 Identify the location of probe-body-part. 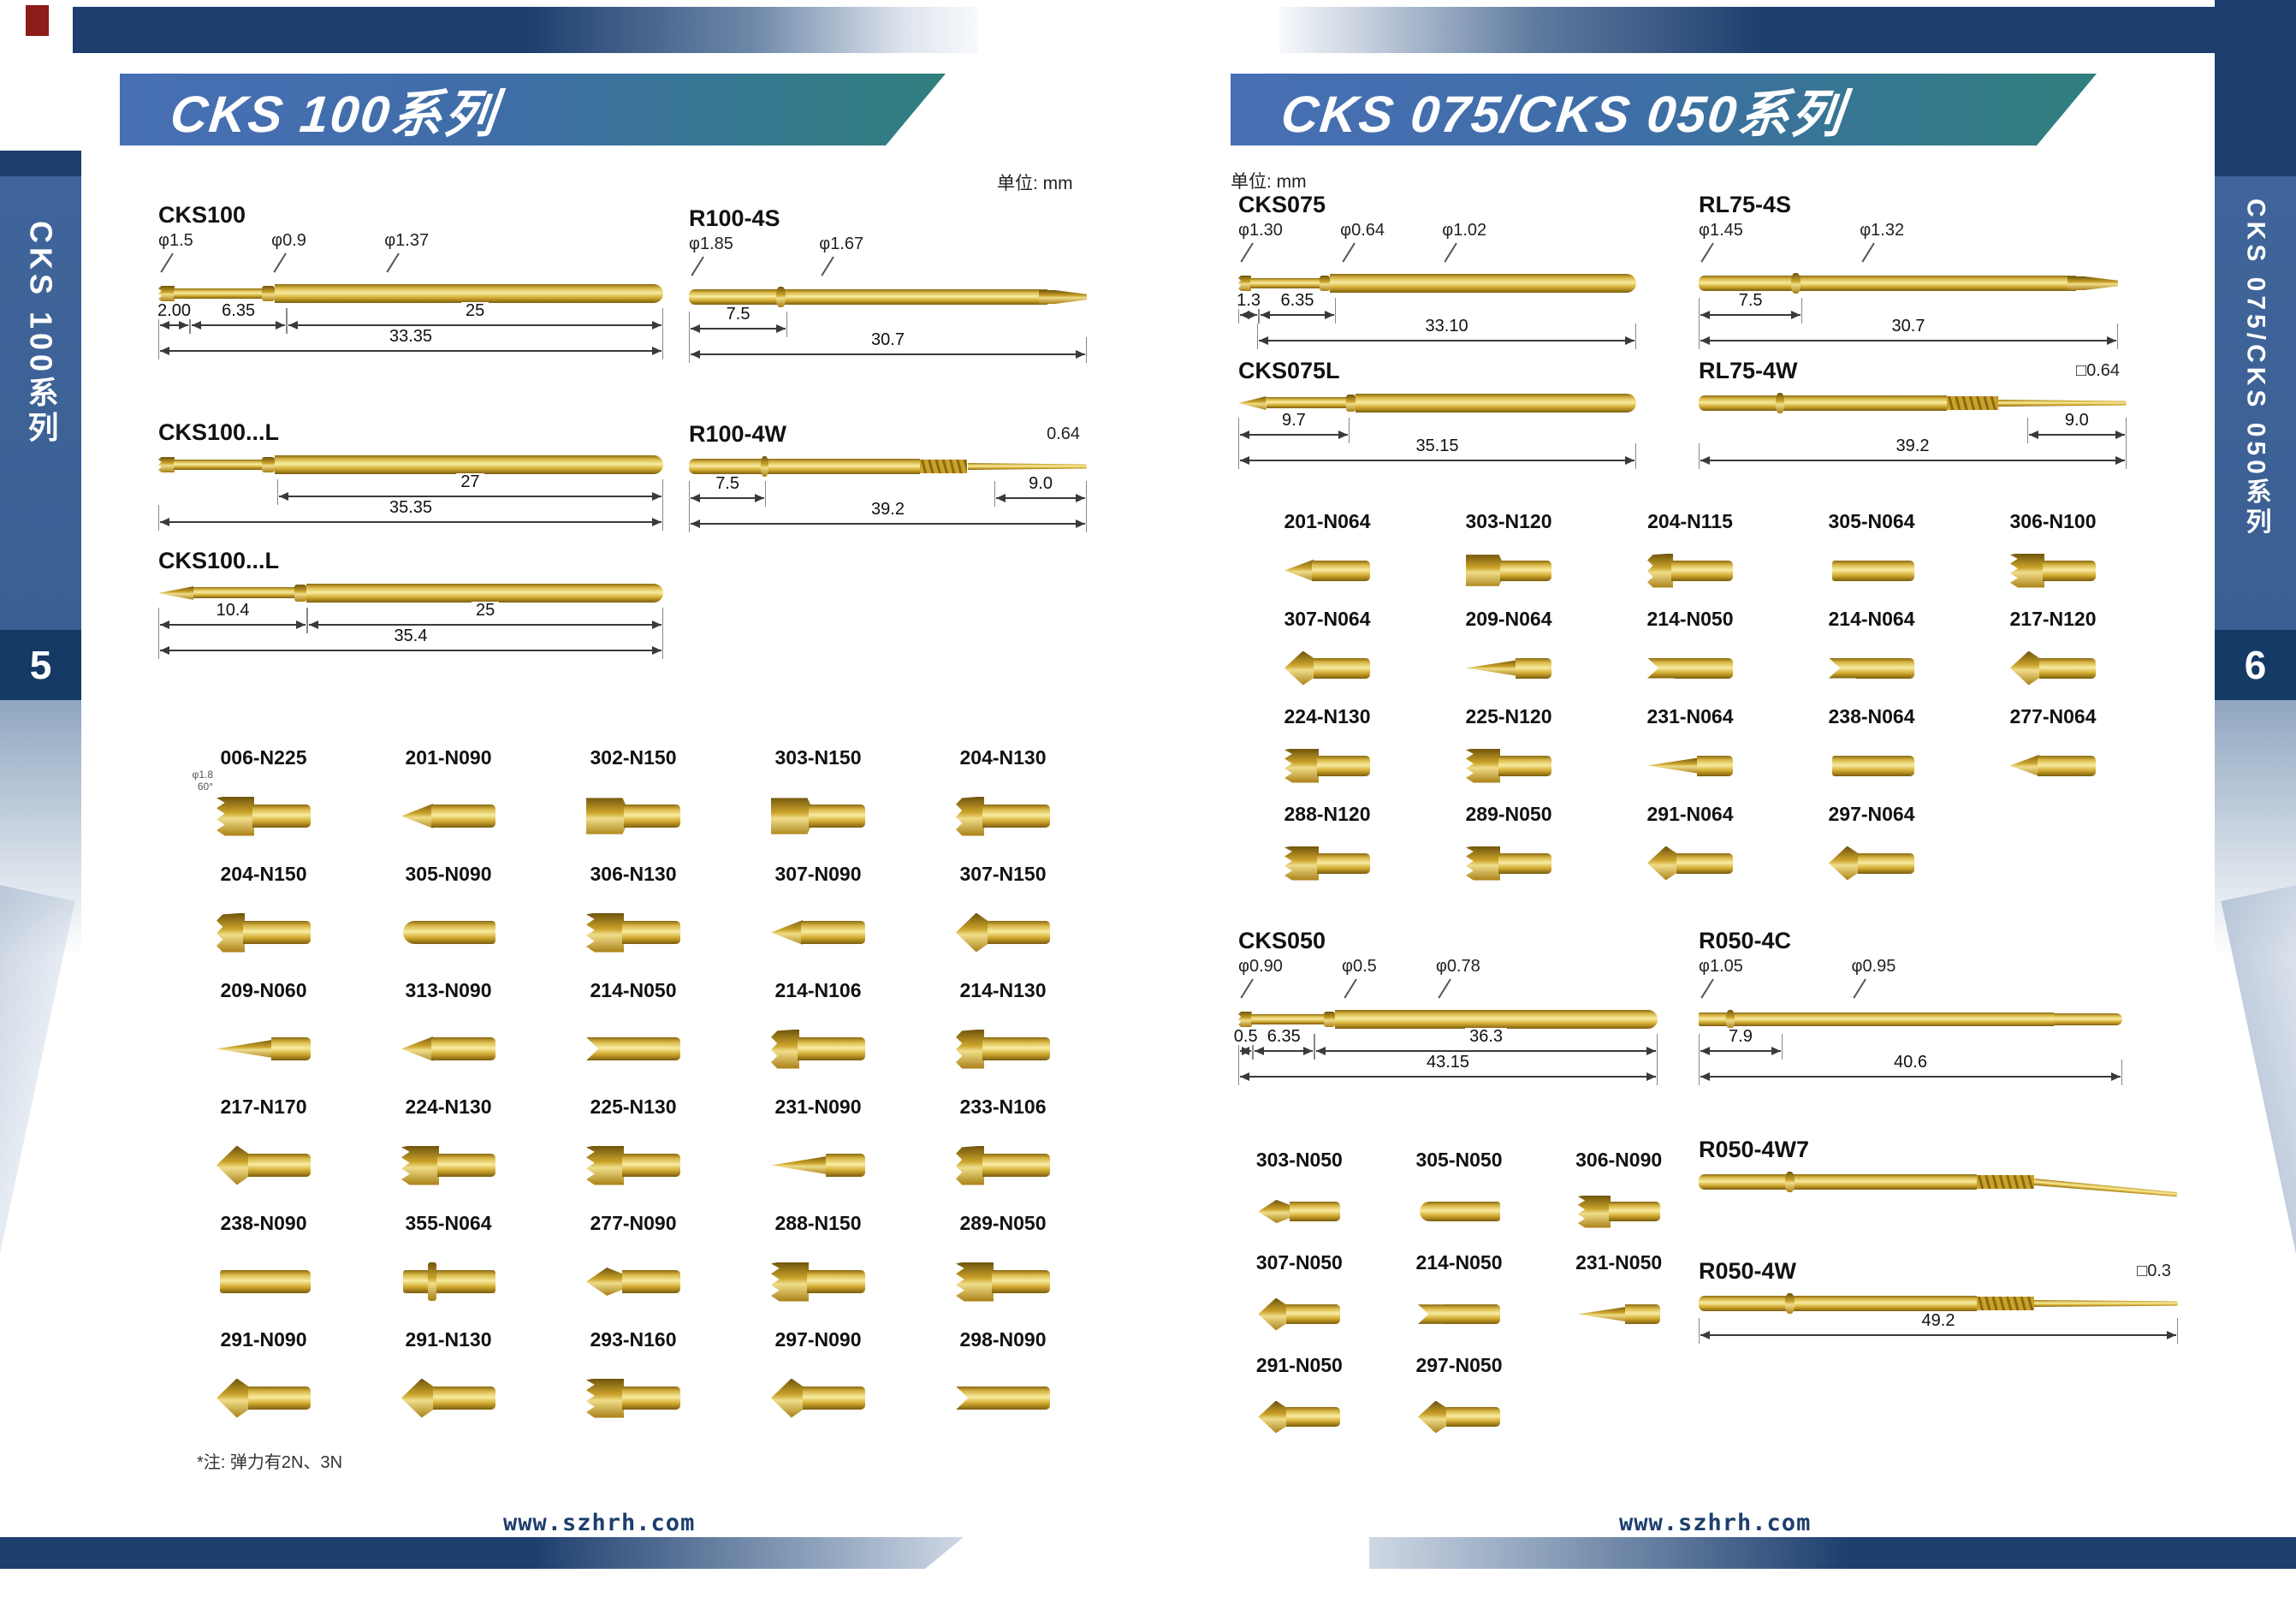
(2106, 1303).